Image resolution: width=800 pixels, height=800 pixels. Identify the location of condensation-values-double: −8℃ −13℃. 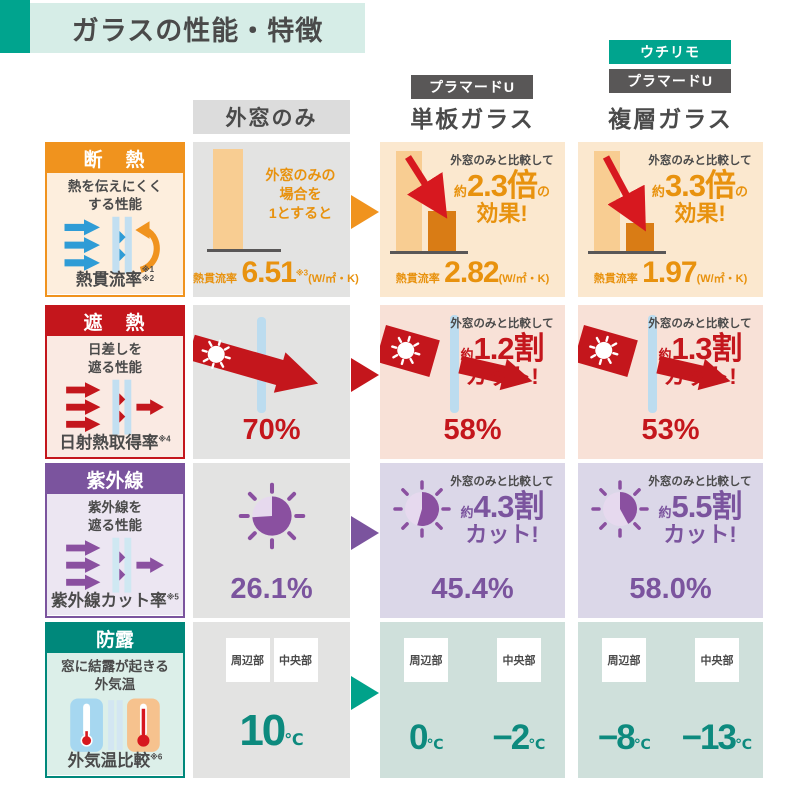
(674, 737).